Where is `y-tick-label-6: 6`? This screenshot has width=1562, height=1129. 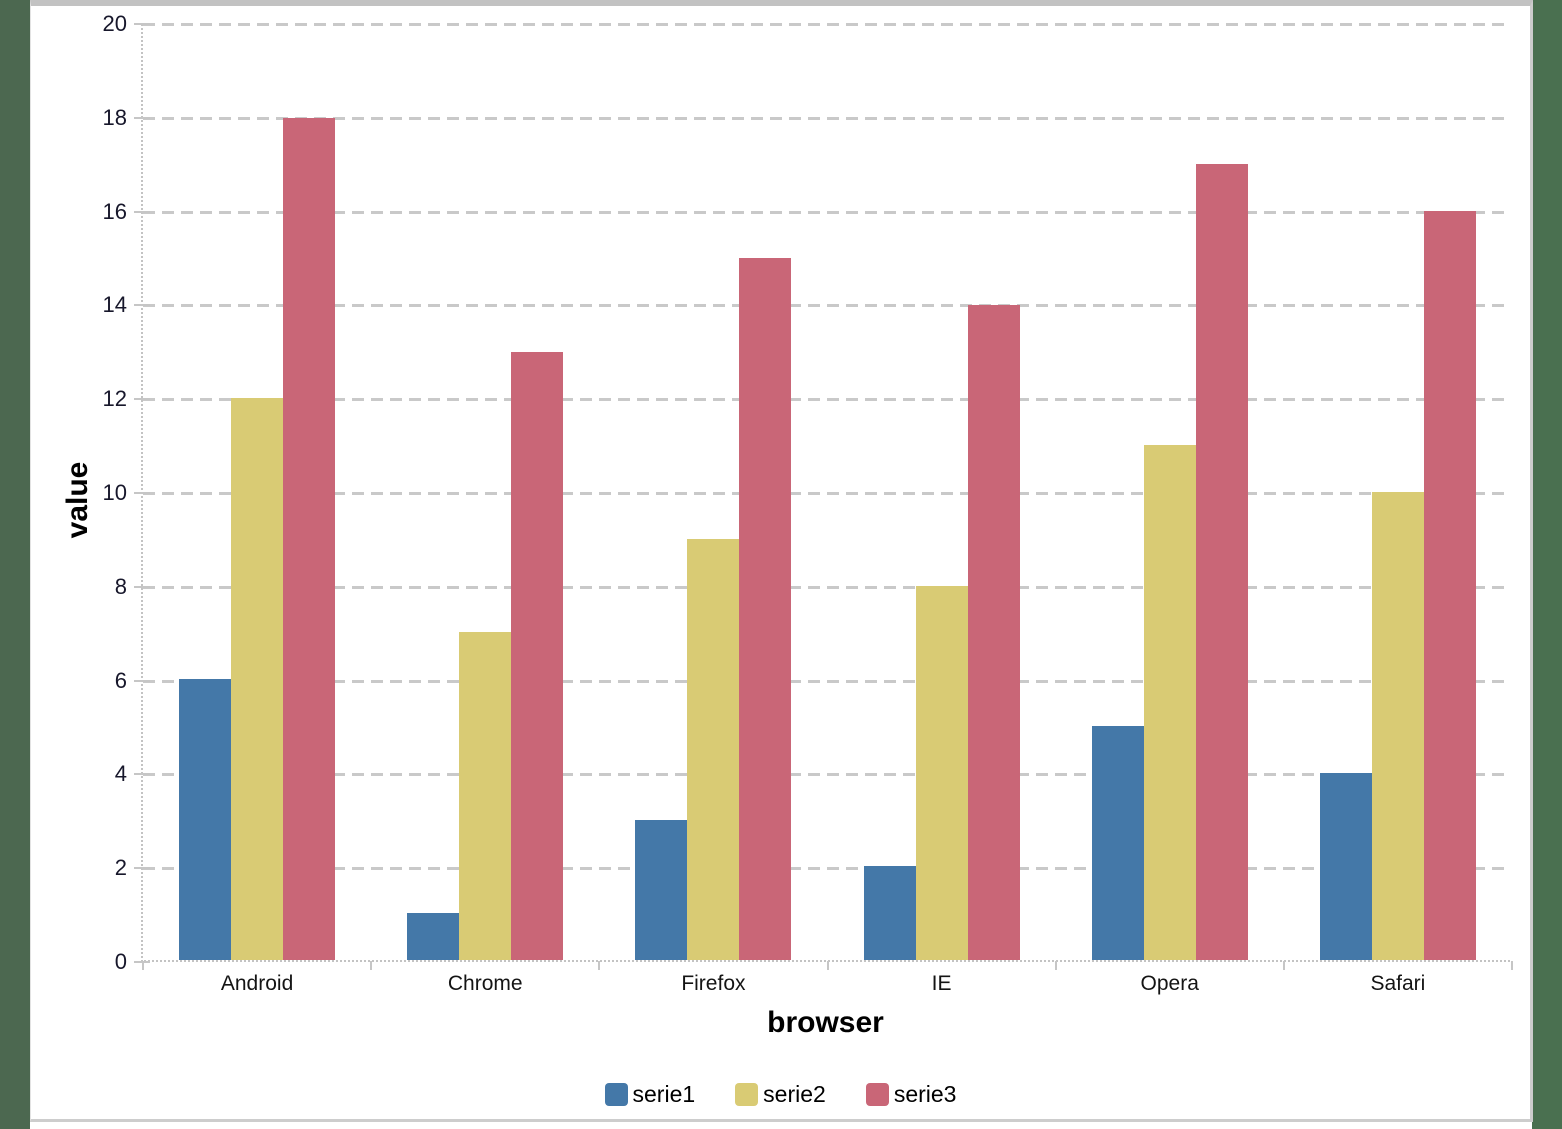 y-tick-label-6: 6 is located at coordinates (120, 680).